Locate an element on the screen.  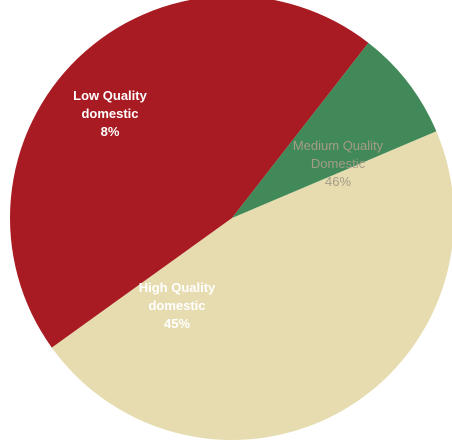
pie-slice-label-line: 8% is located at coordinates (110, 131).